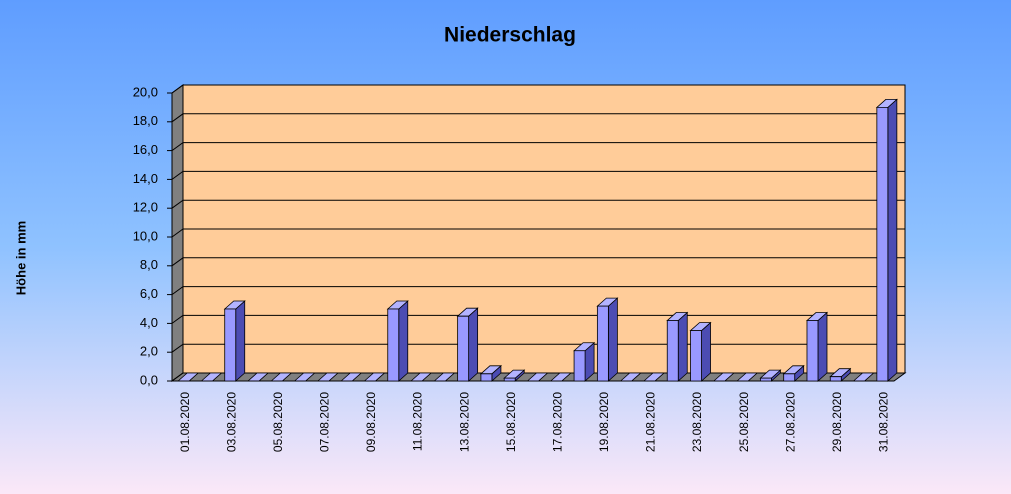 The width and height of the screenshot is (1011, 494). I want to click on y-tick-label: 16,0, so click(145, 149).